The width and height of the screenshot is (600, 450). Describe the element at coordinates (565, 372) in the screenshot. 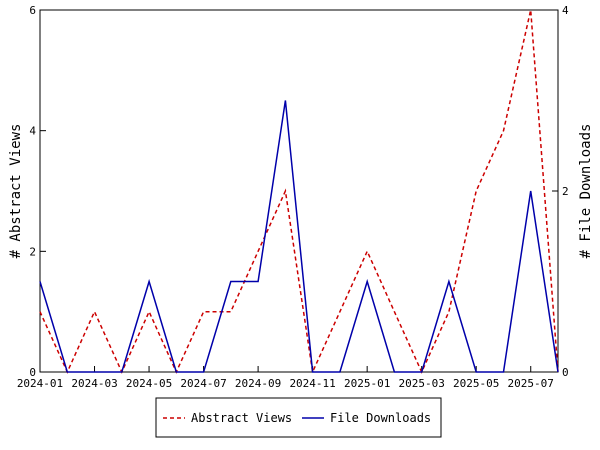

I see `y-right-tick-label: 0` at that location.